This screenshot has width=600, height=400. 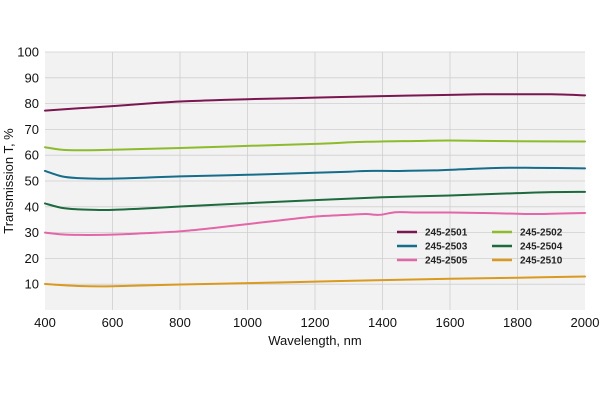 I want to click on y-tick-label: 60, so click(x=32, y=155).